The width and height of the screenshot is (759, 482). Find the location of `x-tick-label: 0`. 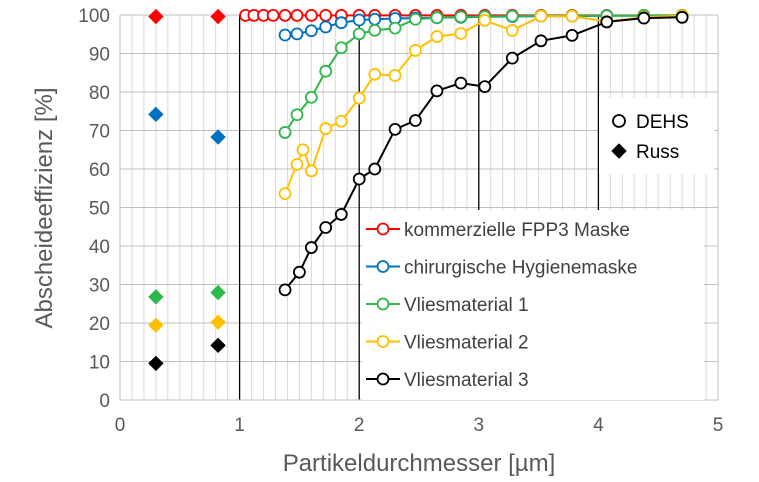

x-tick-label: 0 is located at coordinates (120, 425).